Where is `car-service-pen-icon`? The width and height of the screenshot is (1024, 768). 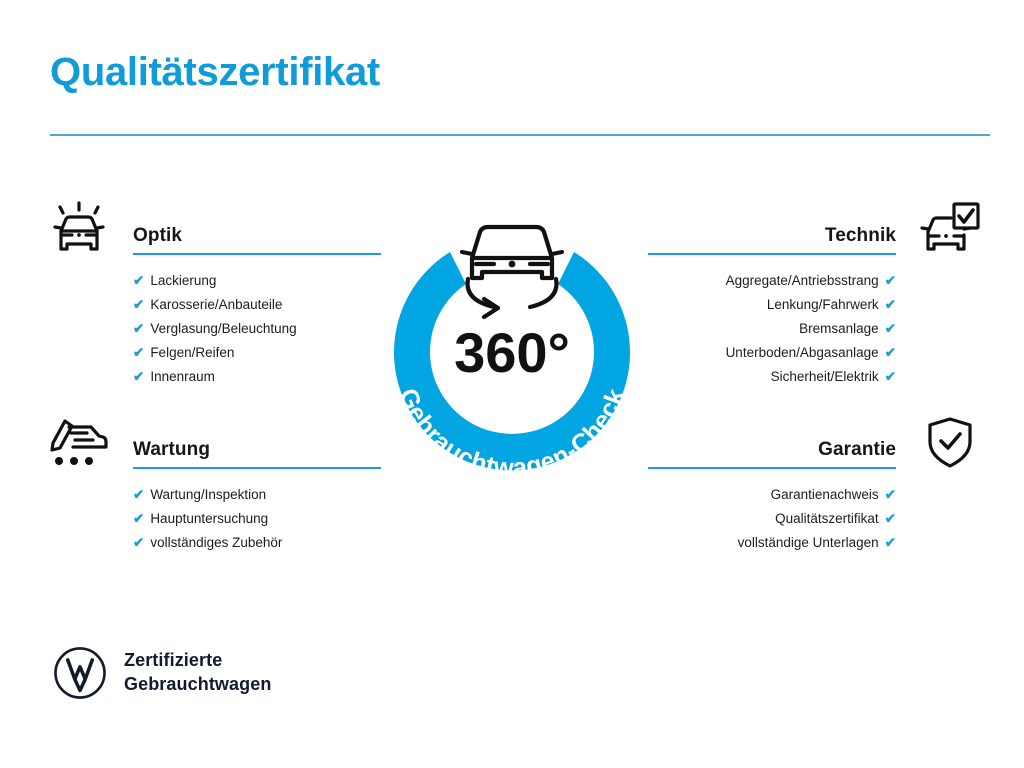 car-service-pen-icon is located at coordinates (79, 443).